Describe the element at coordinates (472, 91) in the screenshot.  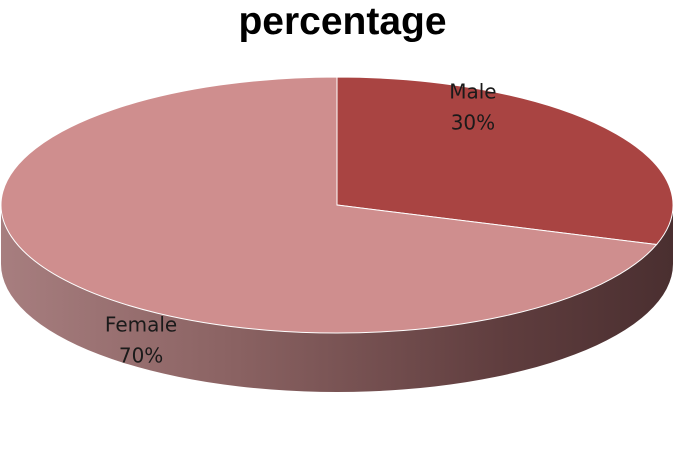
I see `slice-label-male: Male` at that location.